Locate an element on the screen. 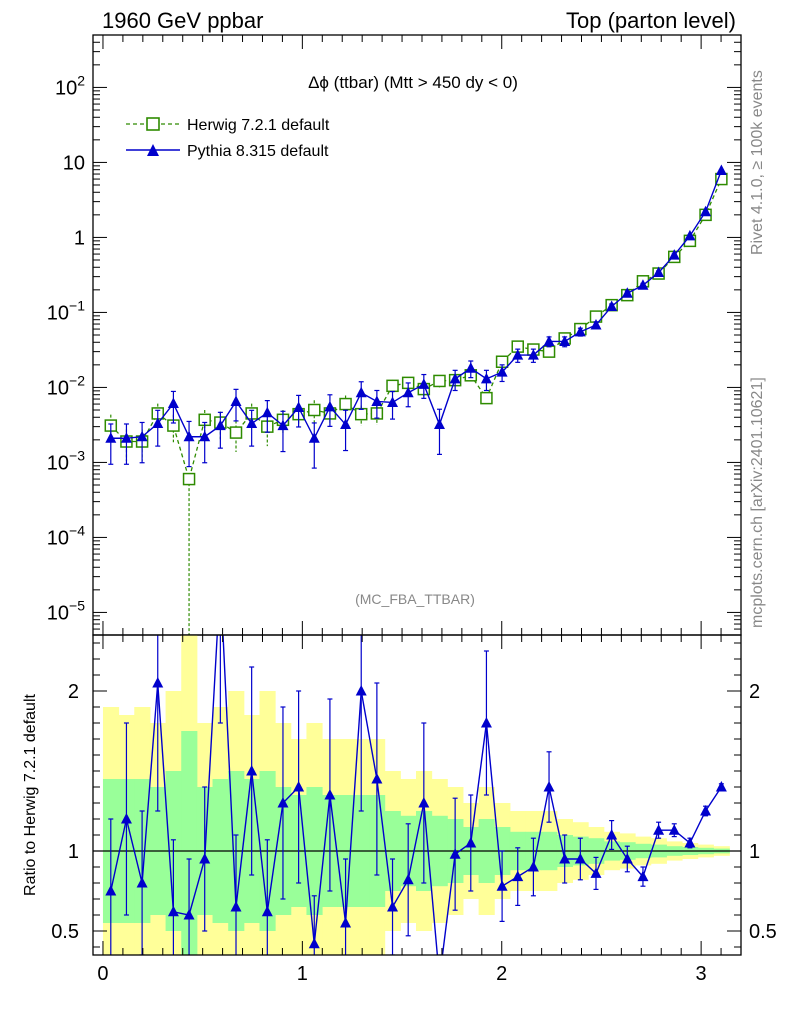  main-ytick-label-0: 10⁻⁵ is located at coordinates (66, 610).